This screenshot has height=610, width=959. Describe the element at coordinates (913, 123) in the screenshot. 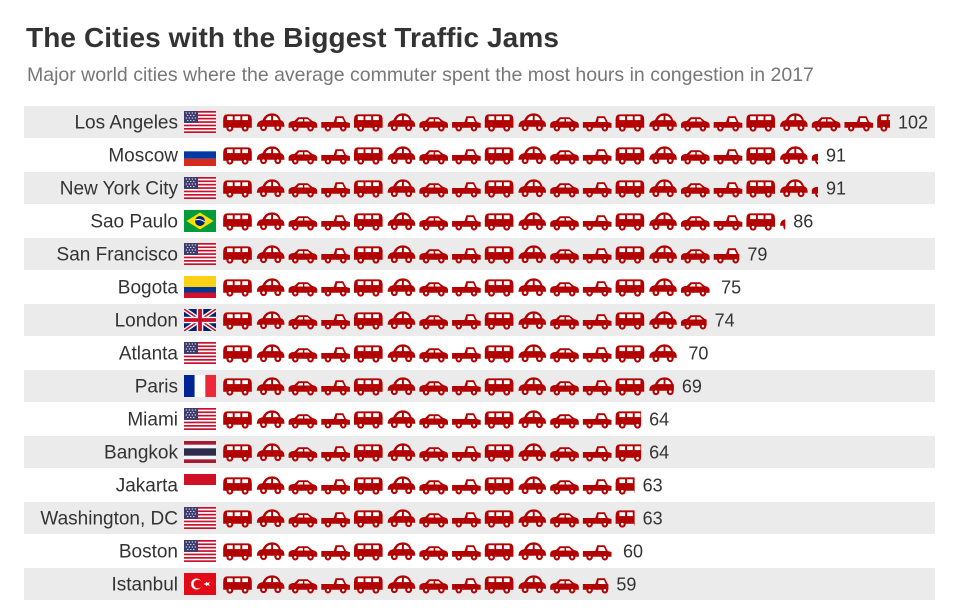

I see `value-label: 102` at that location.